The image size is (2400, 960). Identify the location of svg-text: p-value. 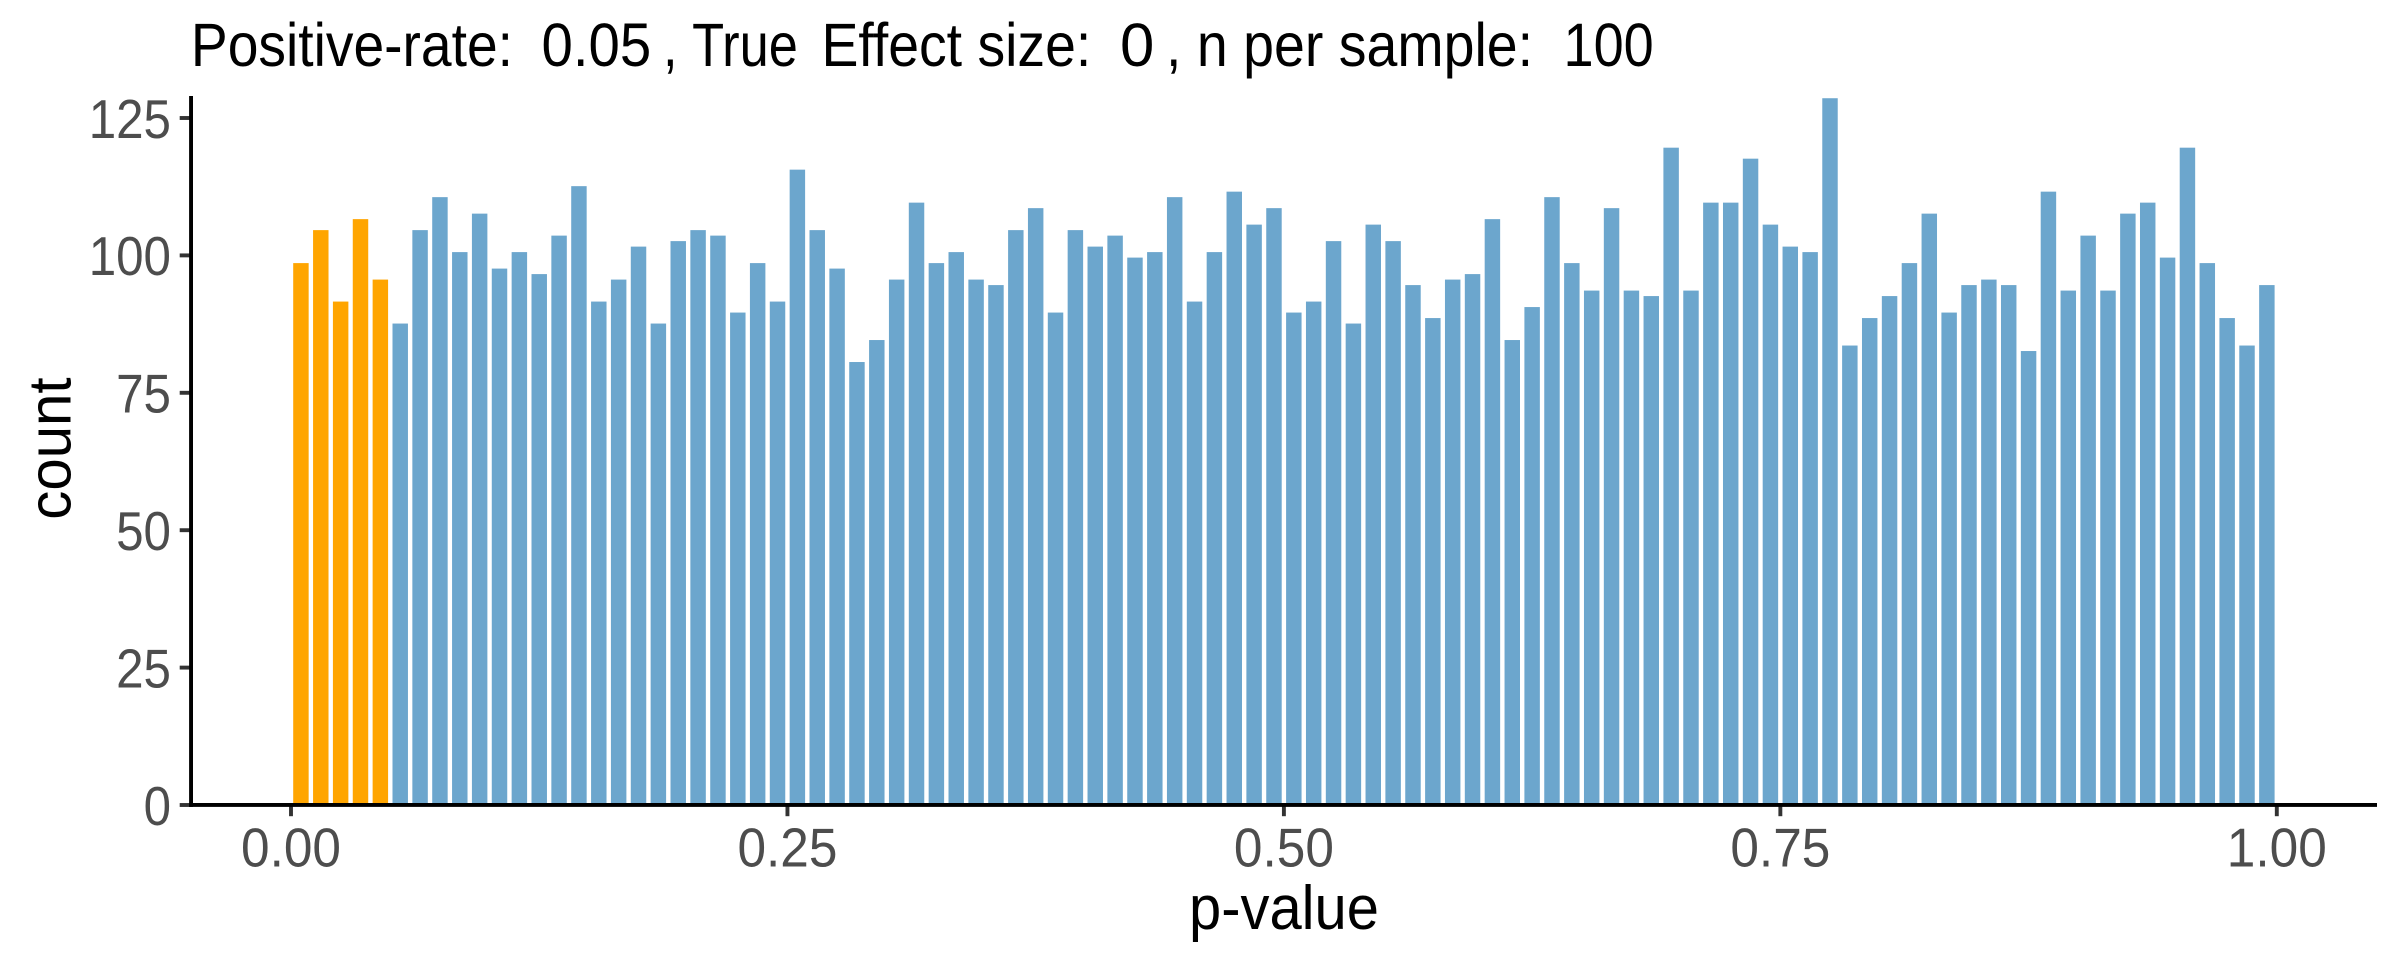
(1284, 908).